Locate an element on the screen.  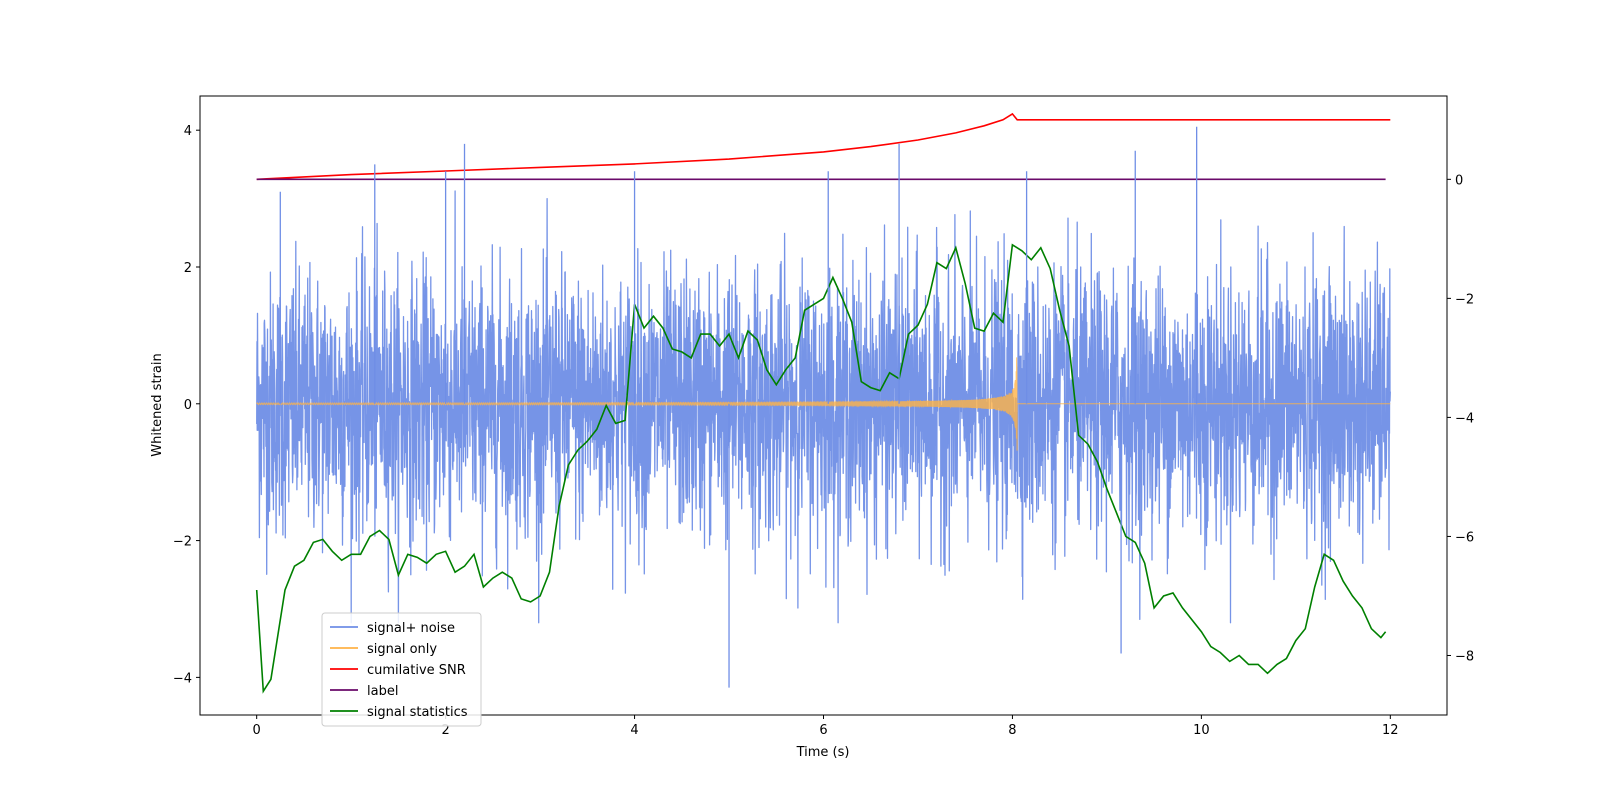
y-axis-label: Whitened strain is located at coordinates (157, 404).